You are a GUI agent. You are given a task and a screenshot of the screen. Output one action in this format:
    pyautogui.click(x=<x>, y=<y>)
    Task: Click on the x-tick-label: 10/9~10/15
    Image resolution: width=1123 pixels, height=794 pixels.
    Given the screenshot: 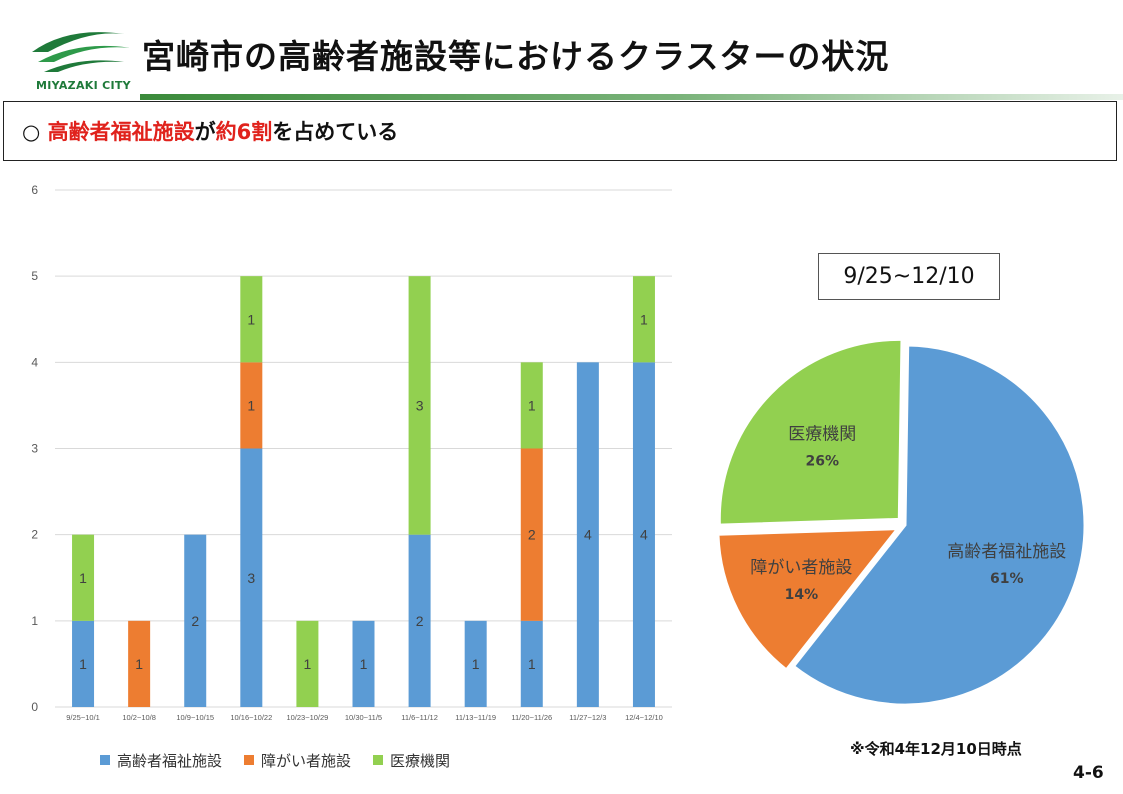 What is the action you would take?
    pyautogui.click(x=195, y=717)
    